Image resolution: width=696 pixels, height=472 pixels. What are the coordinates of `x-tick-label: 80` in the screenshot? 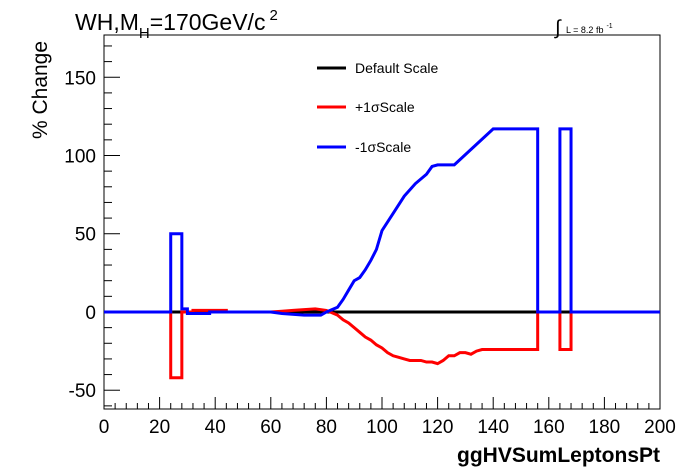 It's located at (326, 427).